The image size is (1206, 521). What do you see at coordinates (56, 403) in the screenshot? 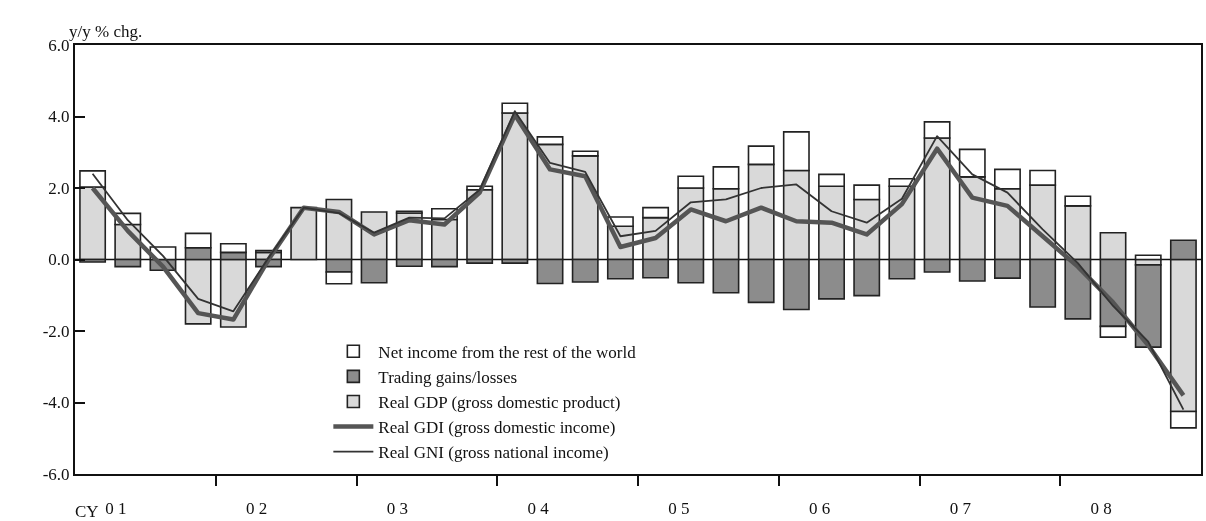
I see `y-tick-label: -4.0` at bounding box center [56, 403].